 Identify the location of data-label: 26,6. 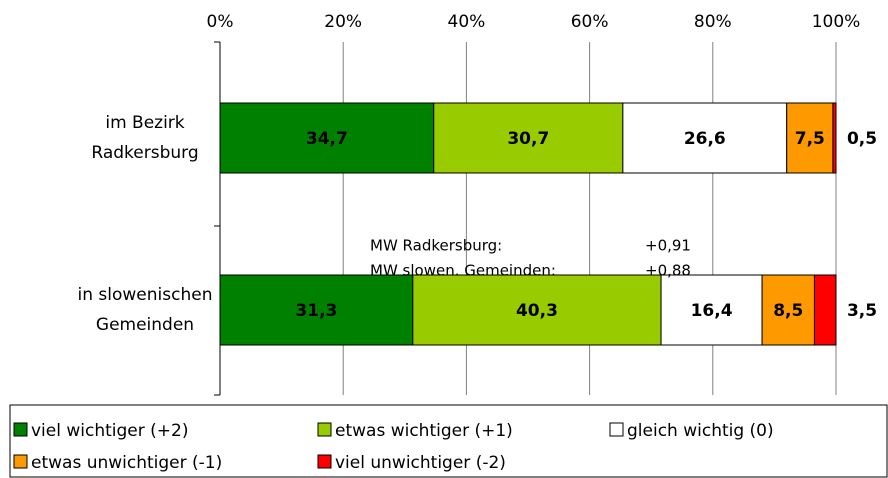
(705, 139).